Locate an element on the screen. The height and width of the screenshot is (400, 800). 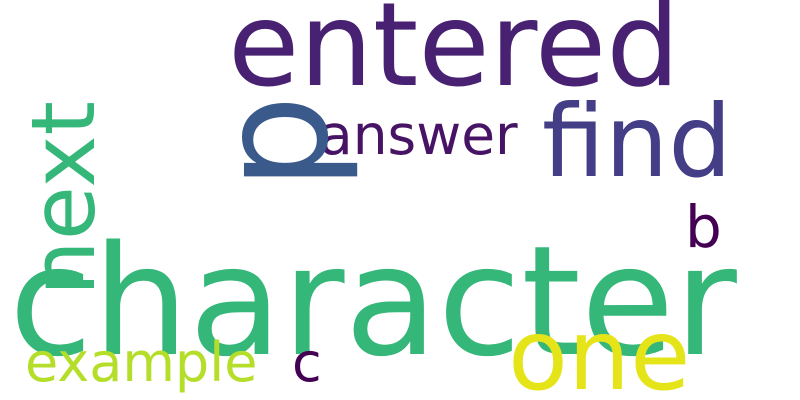
word-find: find is located at coordinates (637, 141).